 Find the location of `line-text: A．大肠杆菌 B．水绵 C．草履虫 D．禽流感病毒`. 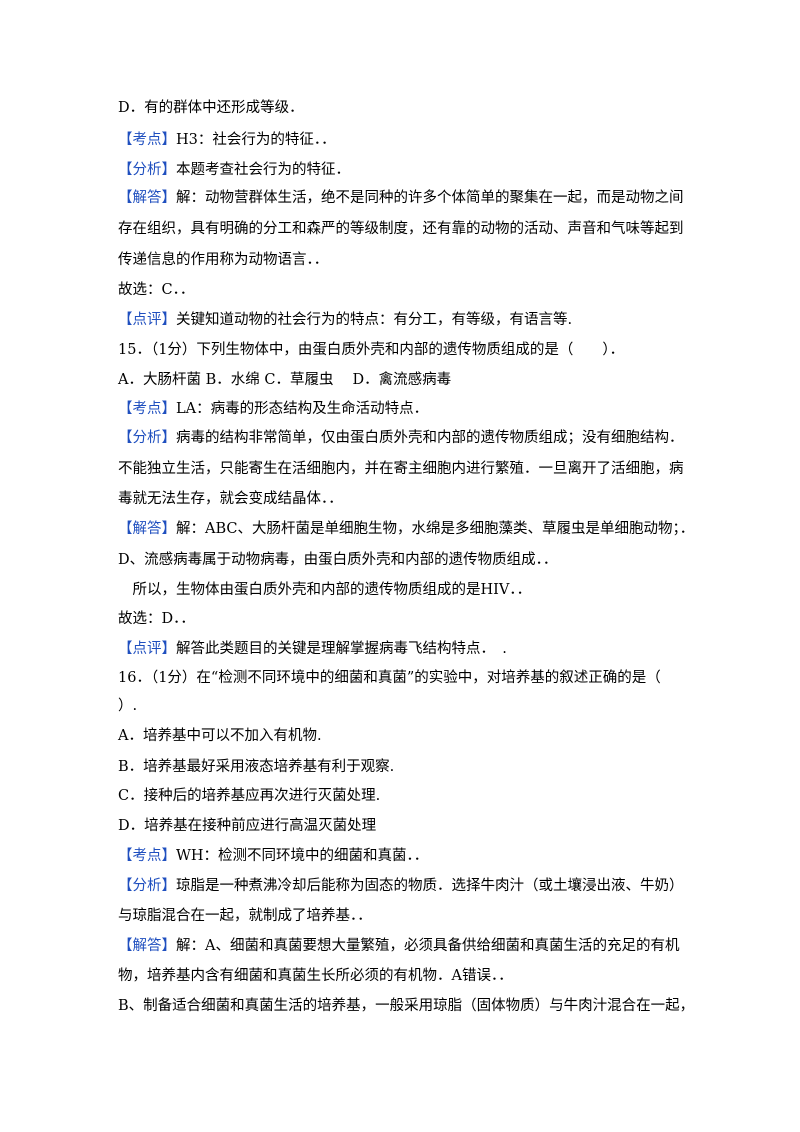

line-text: A．大肠杆菌 B．水绵 C．草履虫 D．禽流感病毒 is located at coordinates (285, 380).